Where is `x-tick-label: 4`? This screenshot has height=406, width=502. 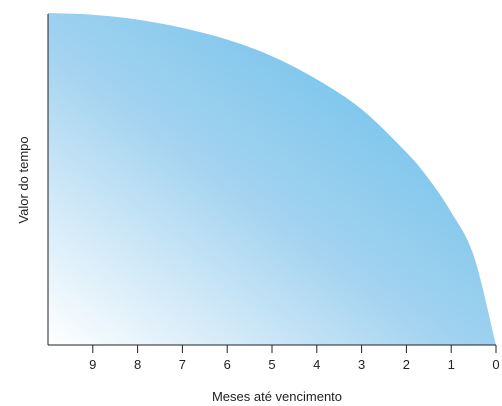
x-tick-label: 4 is located at coordinates (316, 364).